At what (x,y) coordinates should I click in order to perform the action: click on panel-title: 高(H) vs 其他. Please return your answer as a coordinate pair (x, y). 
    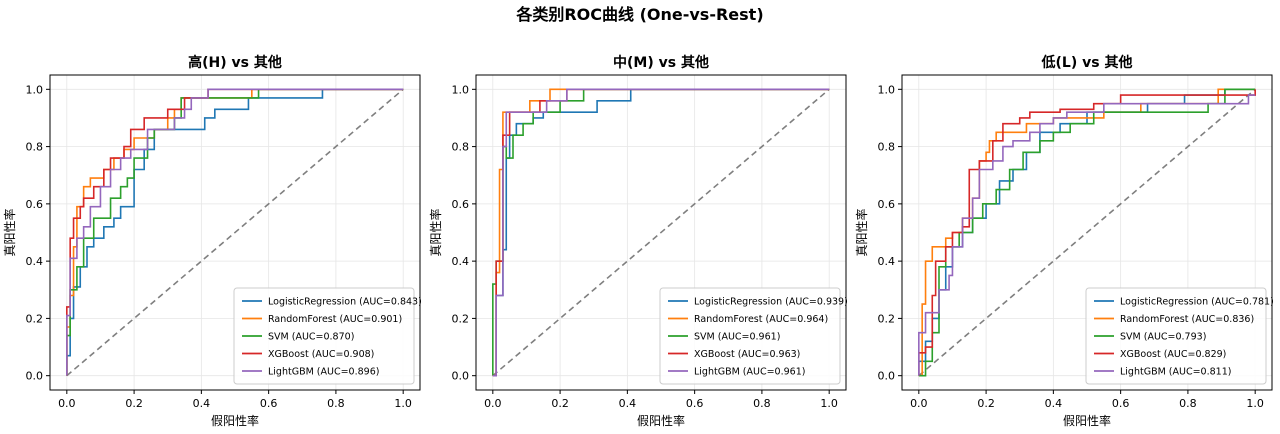
    Looking at the image, I should click on (235, 62).